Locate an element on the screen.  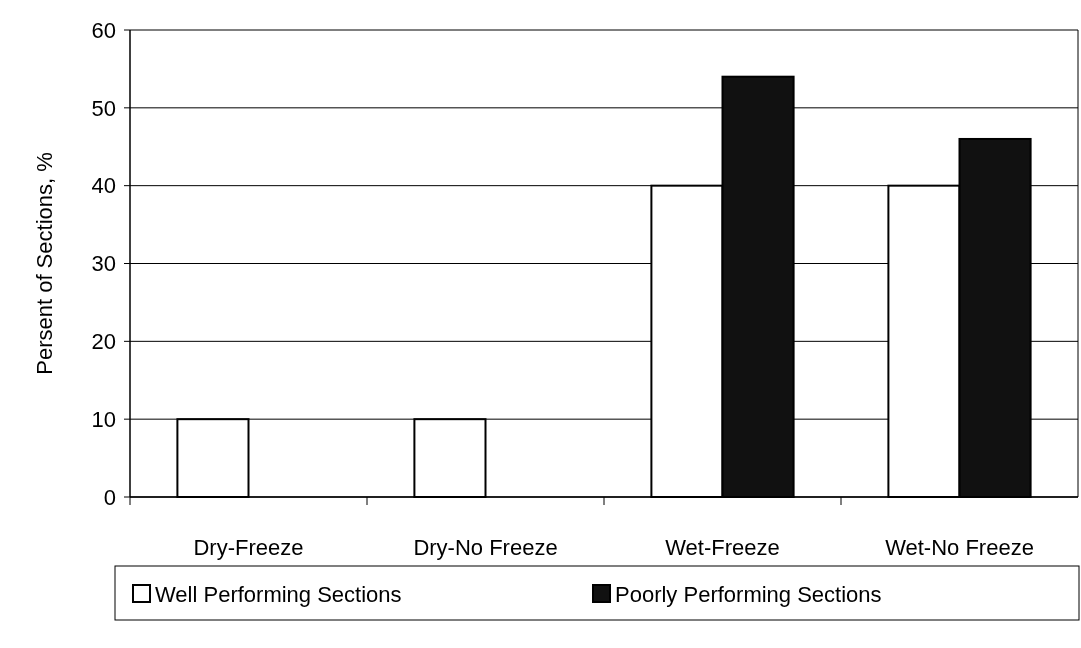
x-tick-label: Wet-Freeze is located at coordinates (722, 547).